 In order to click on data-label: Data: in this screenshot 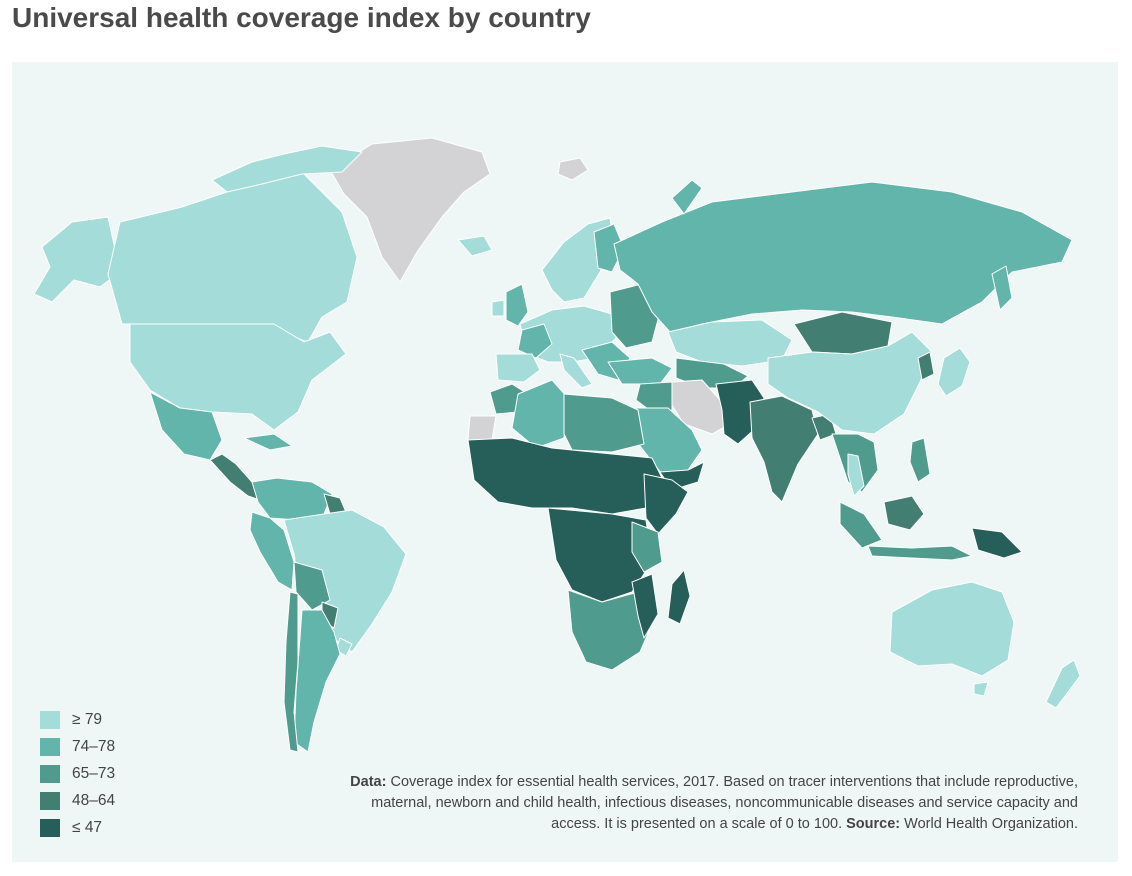, I will do `click(368, 782)`.